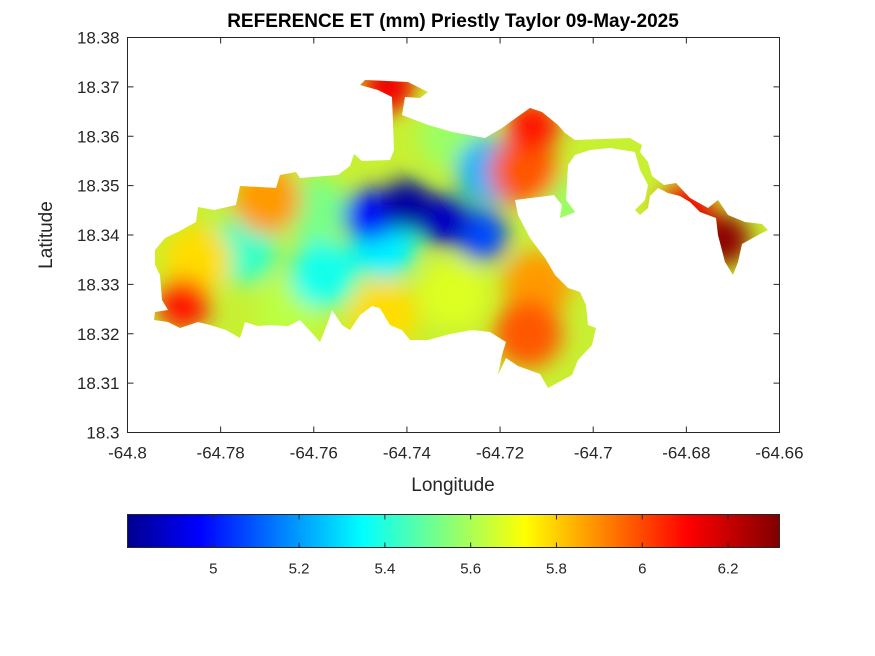  Describe the element at coordinates (102, 433) in the screenshot. I see `y-tick-label: 18.3` at that location.